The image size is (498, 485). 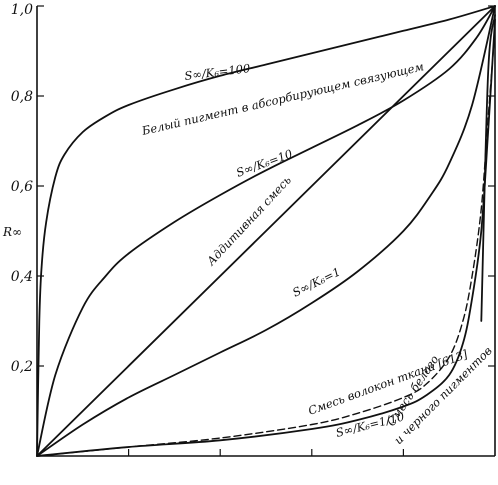 I want to click on annotation-a5: S∞/K₆=1, so click(x=316, y=282).